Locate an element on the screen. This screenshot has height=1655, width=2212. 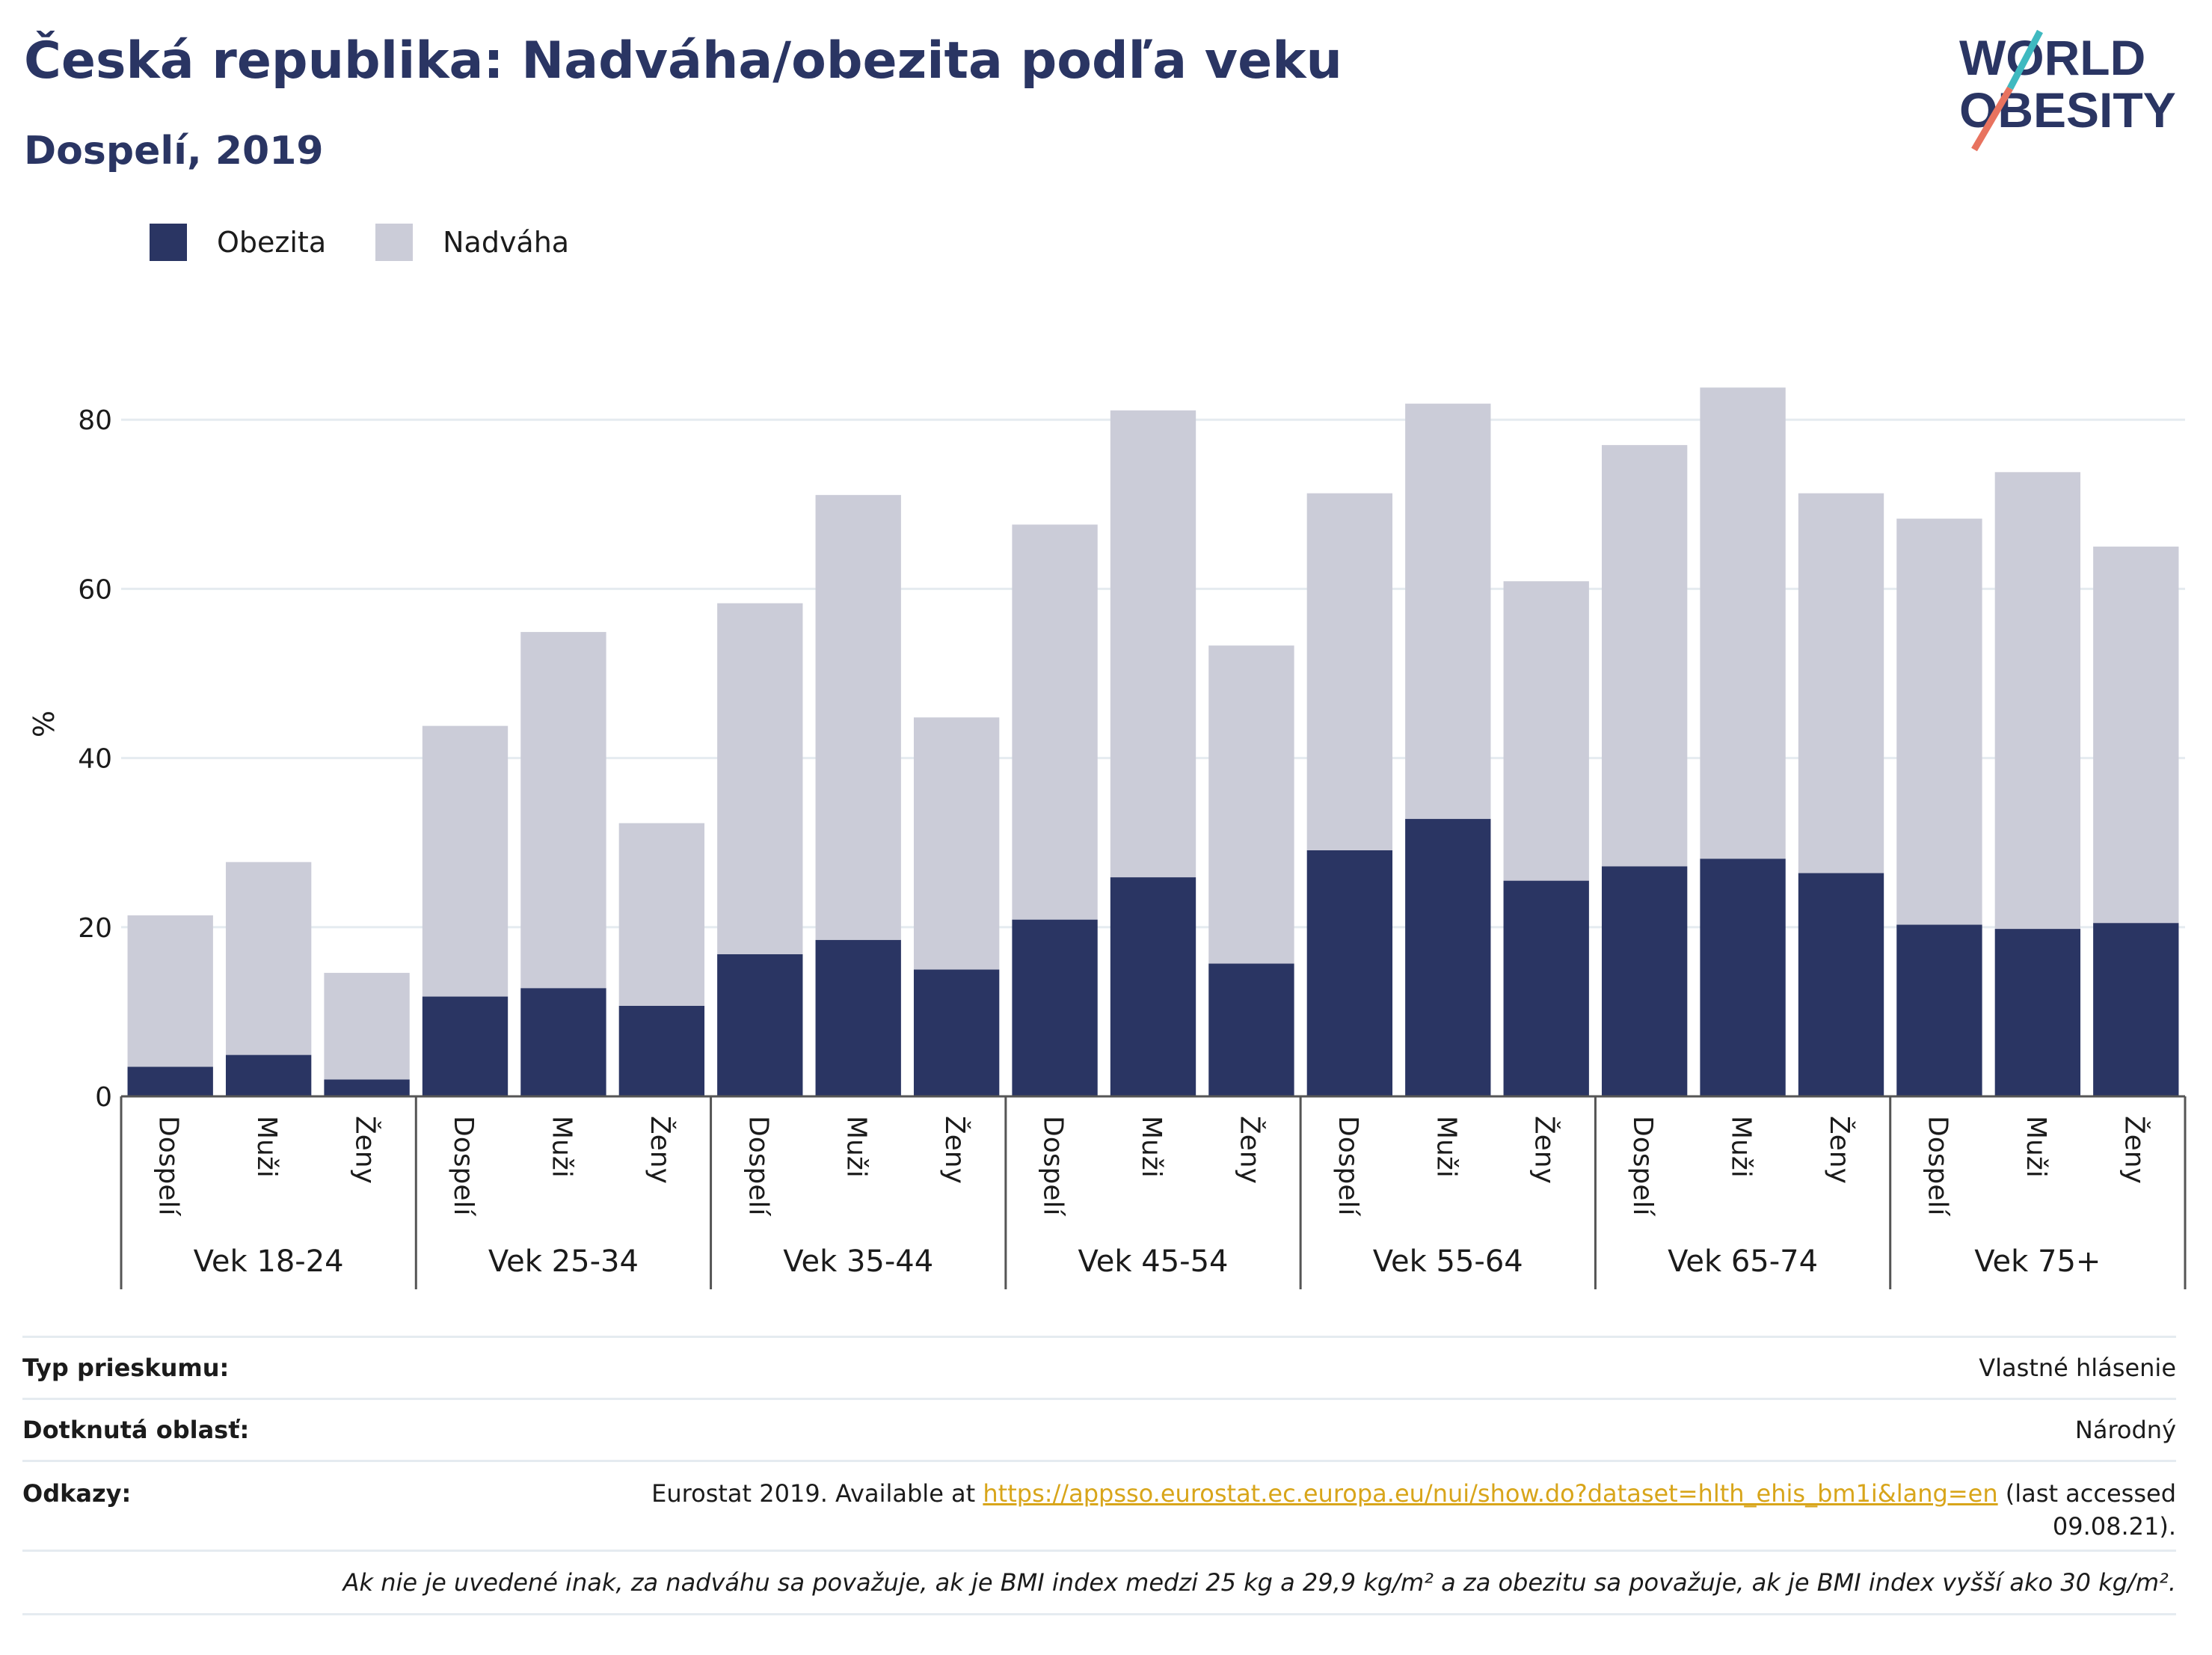
logo-stroke-teal is located at coordinates (2025, 59).